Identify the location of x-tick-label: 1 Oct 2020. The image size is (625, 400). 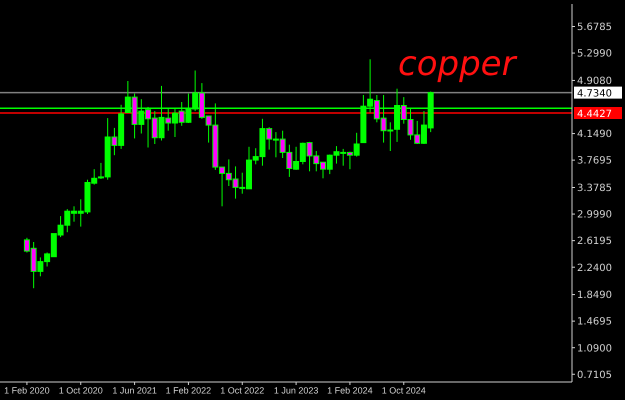
(80, 390).